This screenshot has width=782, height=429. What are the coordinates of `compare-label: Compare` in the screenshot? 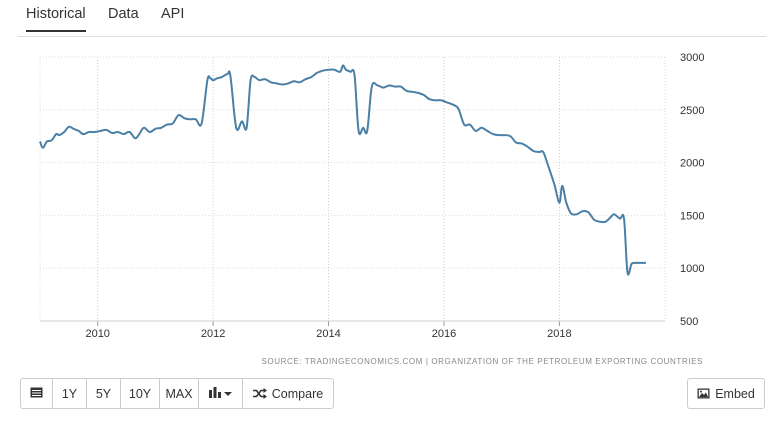 It's located at (297, 393).